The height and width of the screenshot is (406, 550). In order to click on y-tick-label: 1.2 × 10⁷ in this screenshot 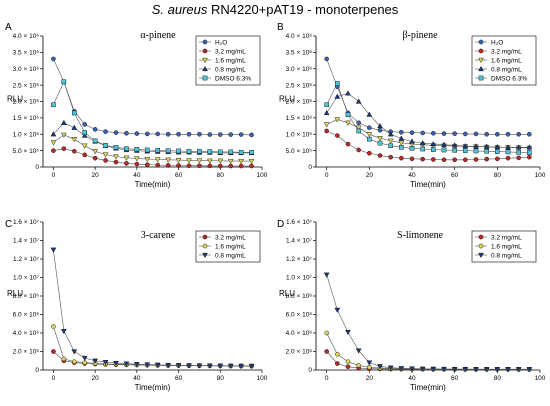, I will do `click(26, 259)`.